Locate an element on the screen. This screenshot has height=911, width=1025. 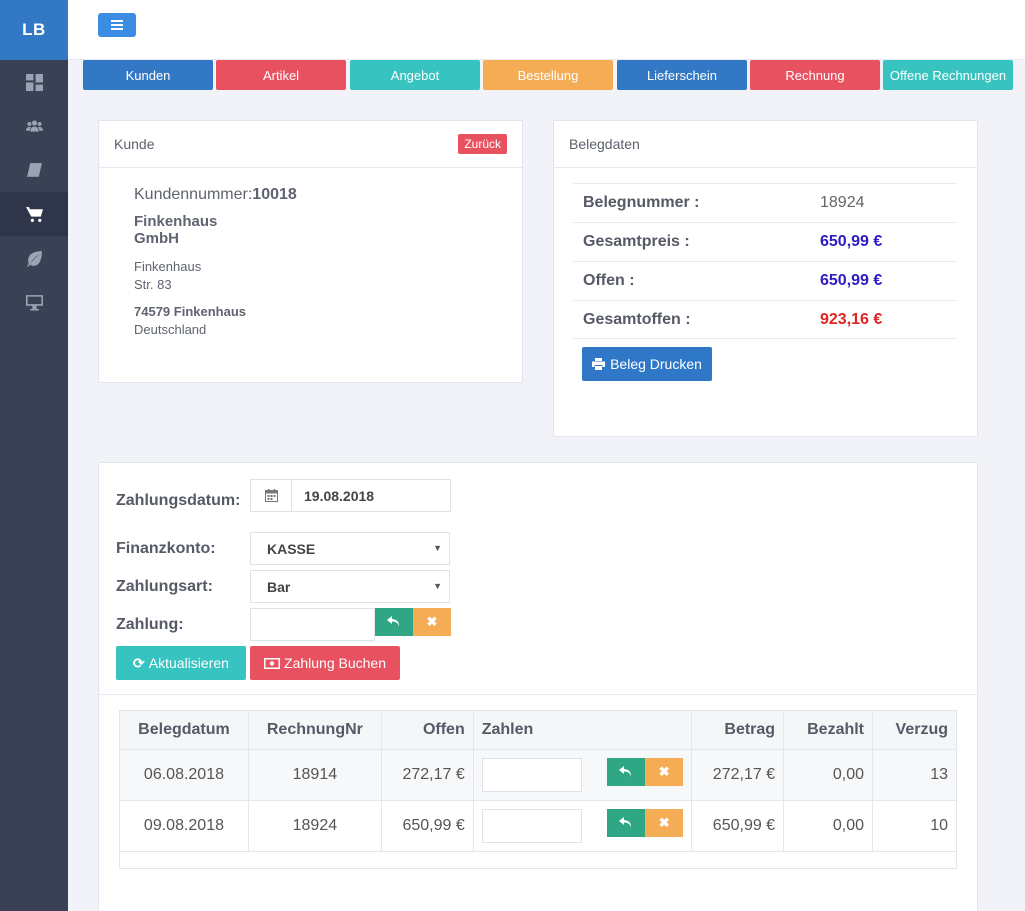
finance-account-value: KASSE is located at coordinates (291, 548).